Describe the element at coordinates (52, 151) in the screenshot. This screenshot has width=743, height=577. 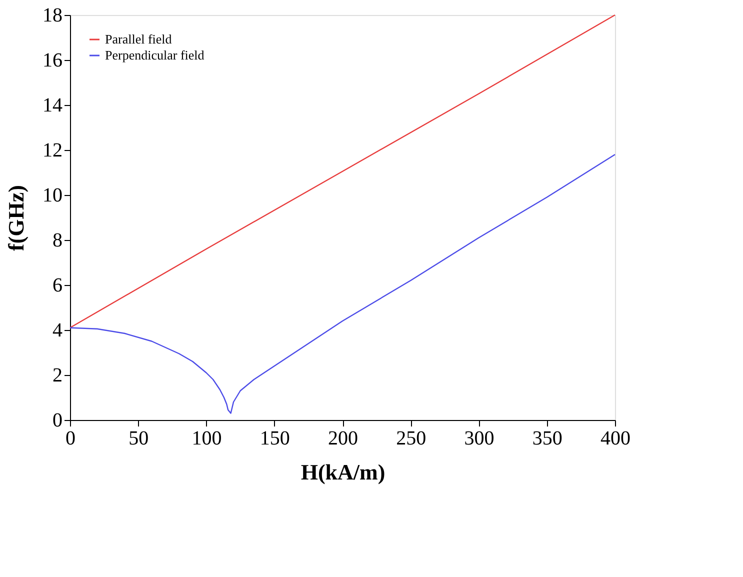
I see `y-tick-label: 12` at that location.